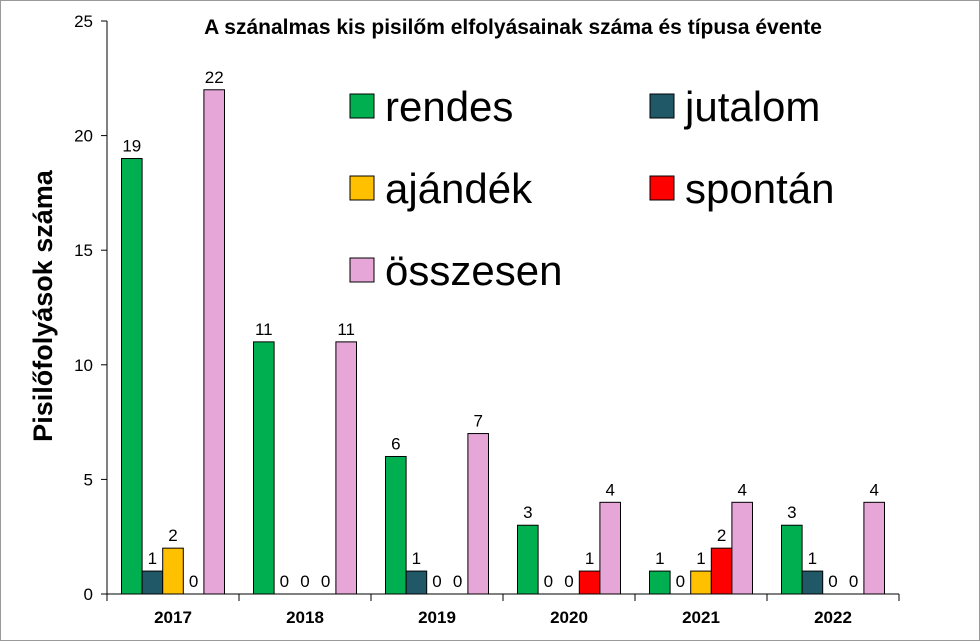 The width and height of the screenshot is (980, 641). I want to click on data-label: 6, so click(395, 443).